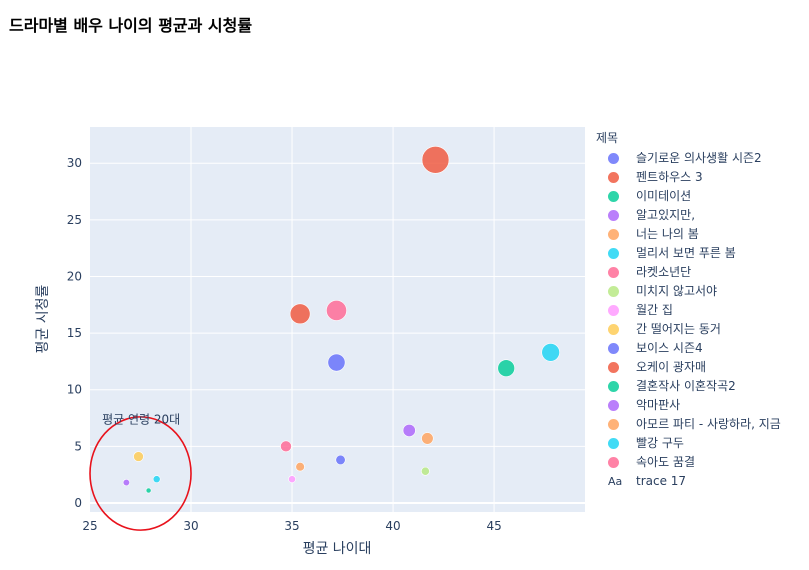 The width and height of the screenshot is (809, 570). I want to click on data-point: 멀리서 보면 푸른 봄, so click(156, 479).